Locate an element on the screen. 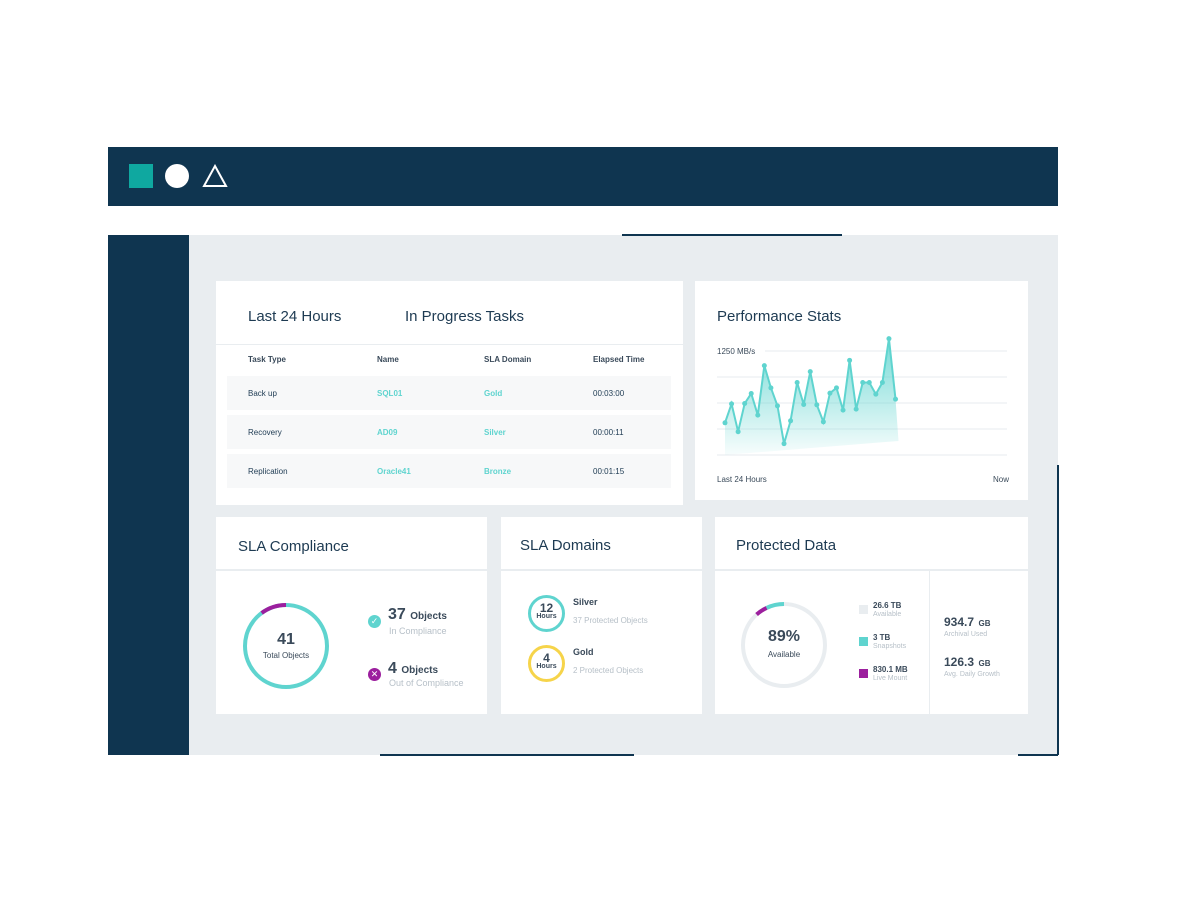  growth-stat: 126.3 GB Avg. Daily Growth is located at coordinates (972, 665).